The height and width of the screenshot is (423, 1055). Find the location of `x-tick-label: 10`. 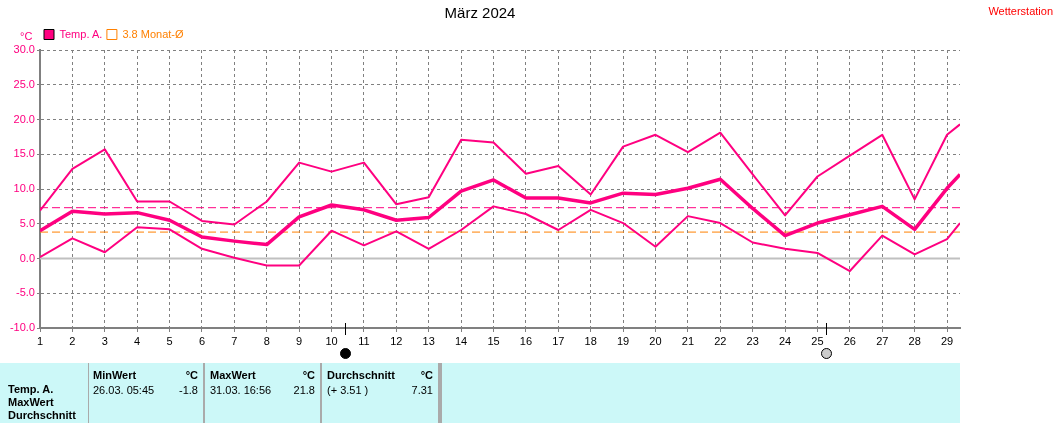

x-tick-label: 10 is located at coordinates (331, 340).